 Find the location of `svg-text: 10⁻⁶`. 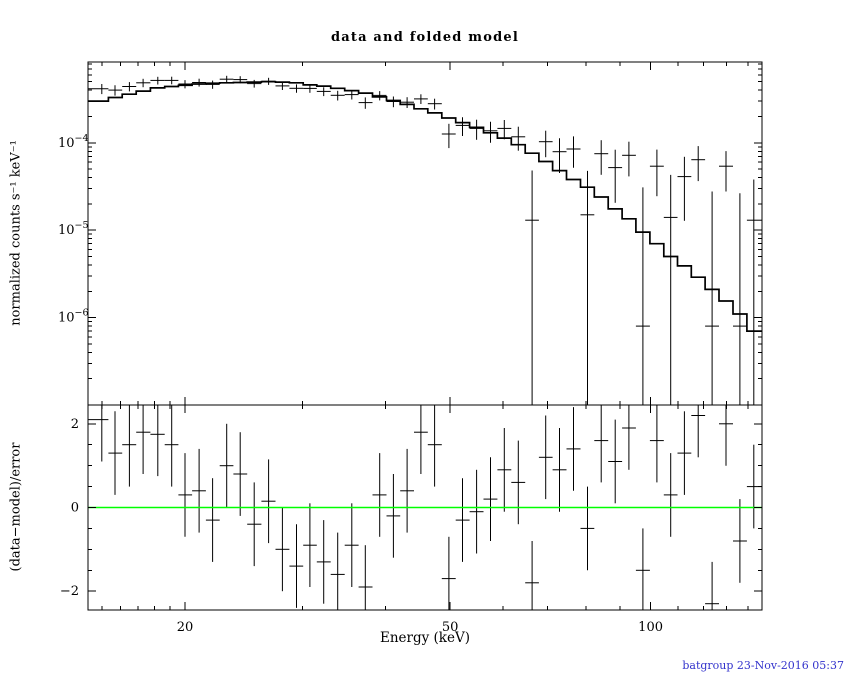

svg-text: 10⁻⁶ is located at coordinates (73, 317).